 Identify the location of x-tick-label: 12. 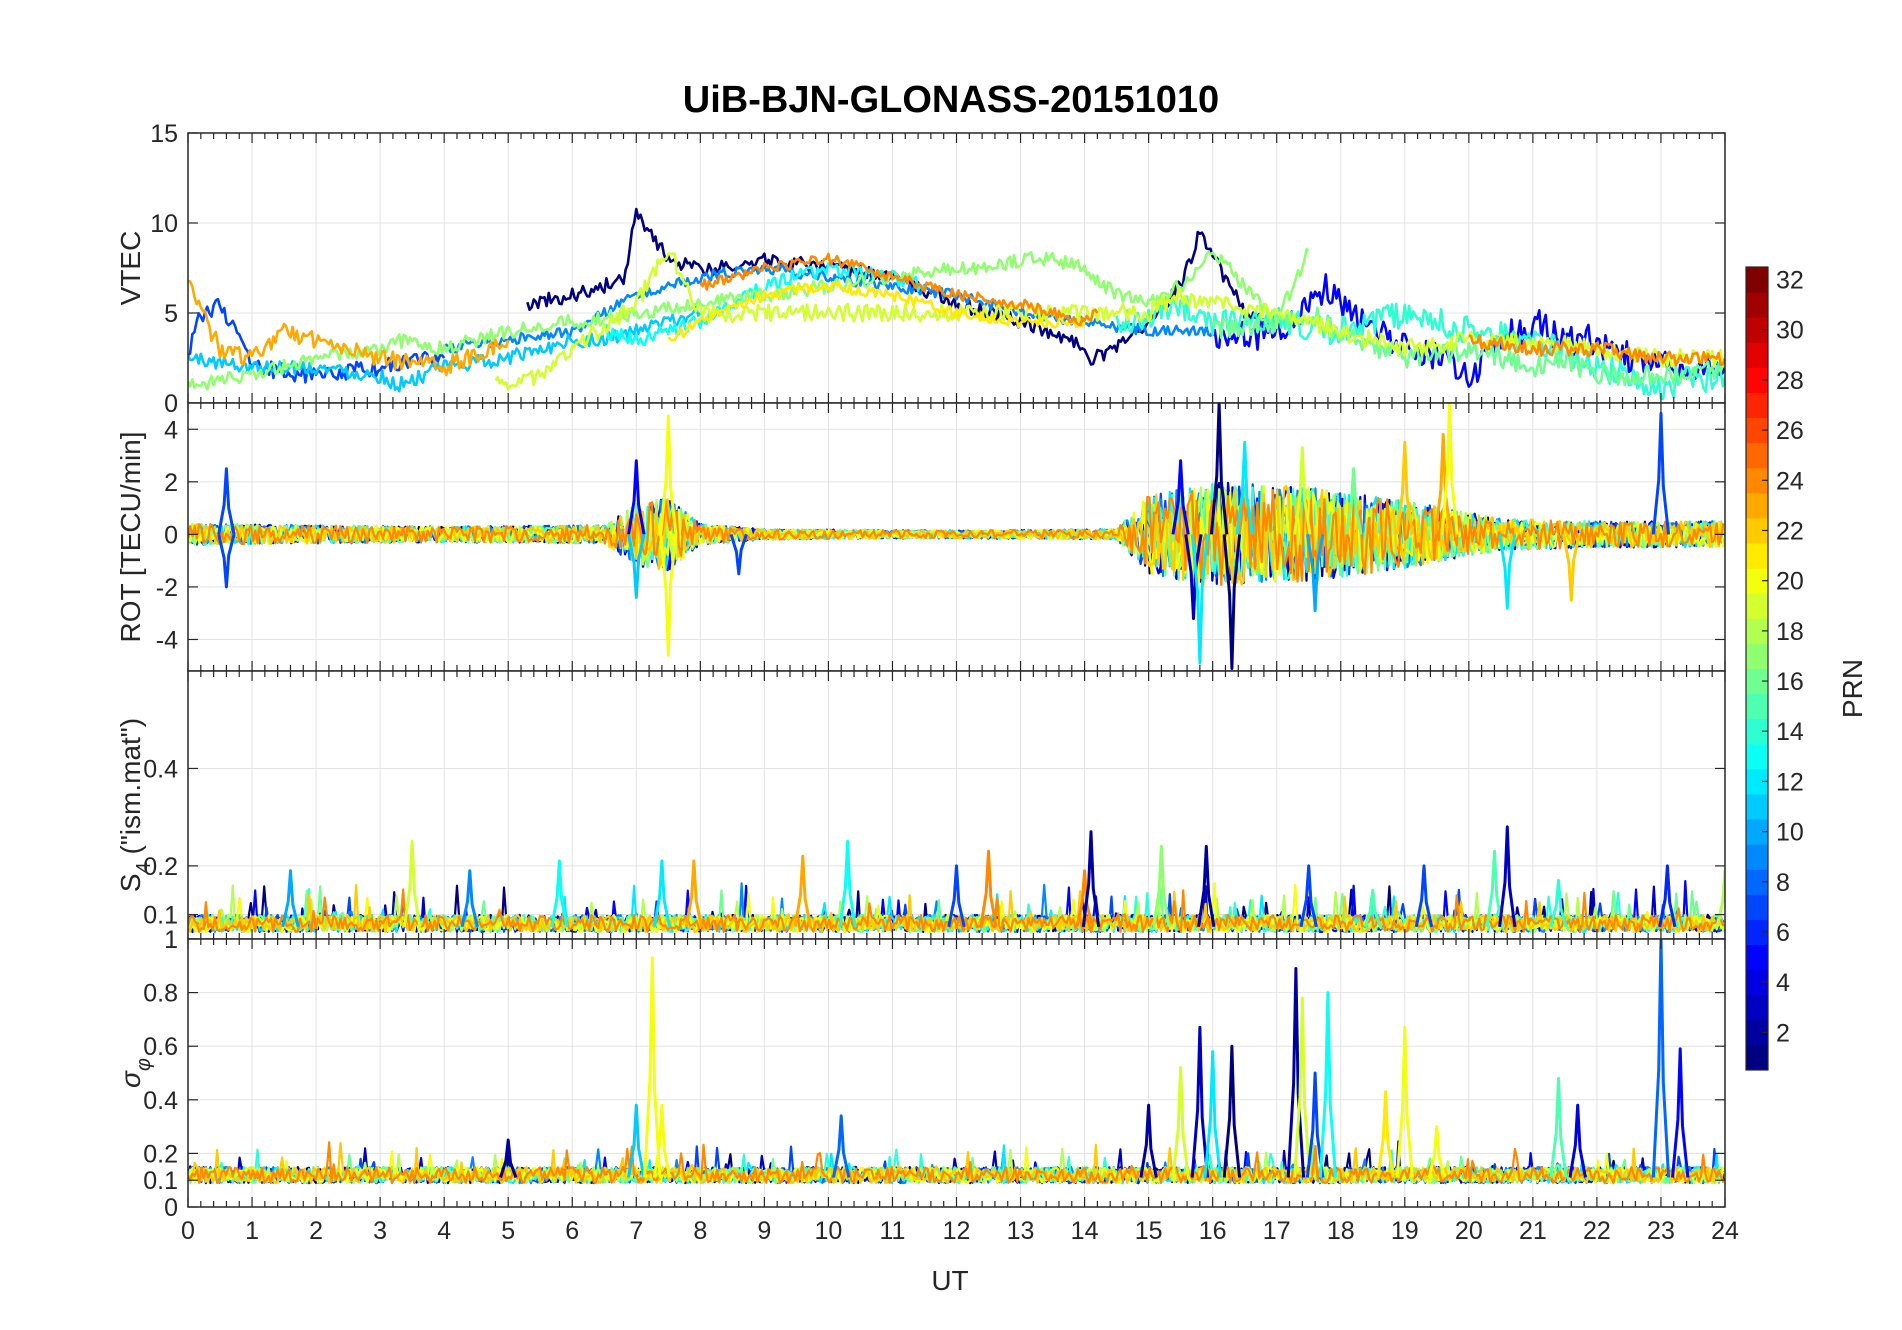
(957, 1231).